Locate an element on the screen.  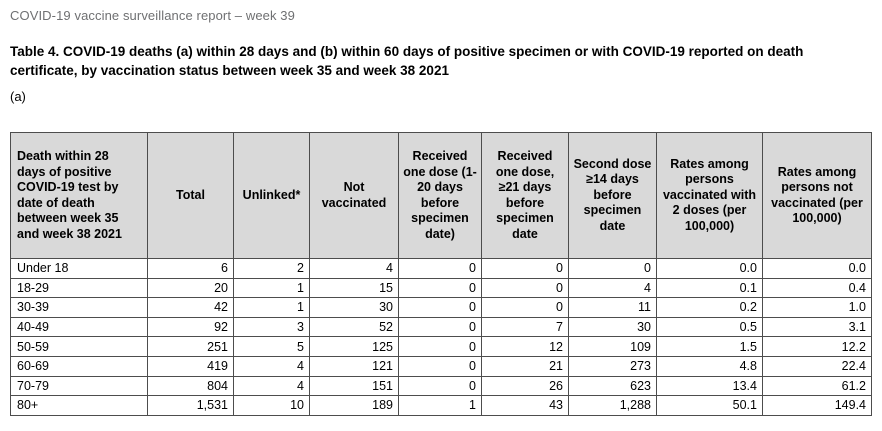
table-cell: 61.2 is located at coordinates (817, 386).